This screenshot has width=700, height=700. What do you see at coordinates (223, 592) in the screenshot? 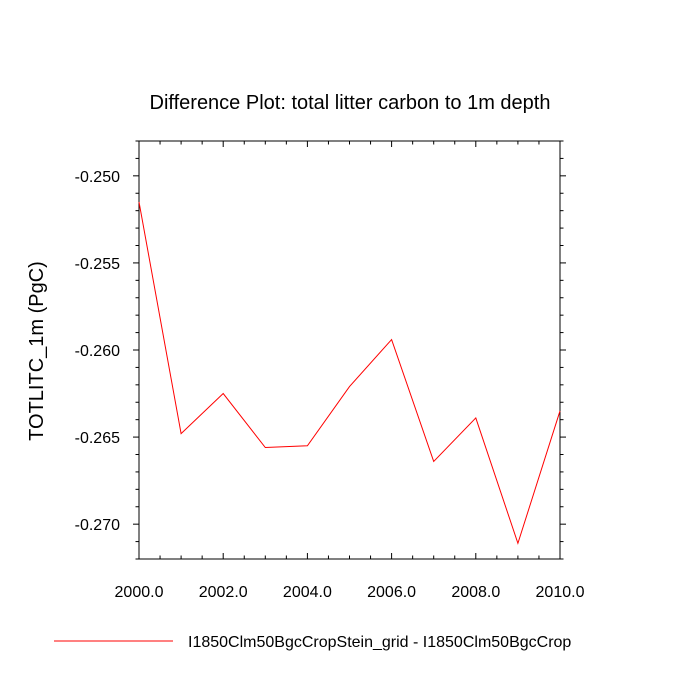
I see `x-tick-label: 2002.0` at bounding box center [223, 592].